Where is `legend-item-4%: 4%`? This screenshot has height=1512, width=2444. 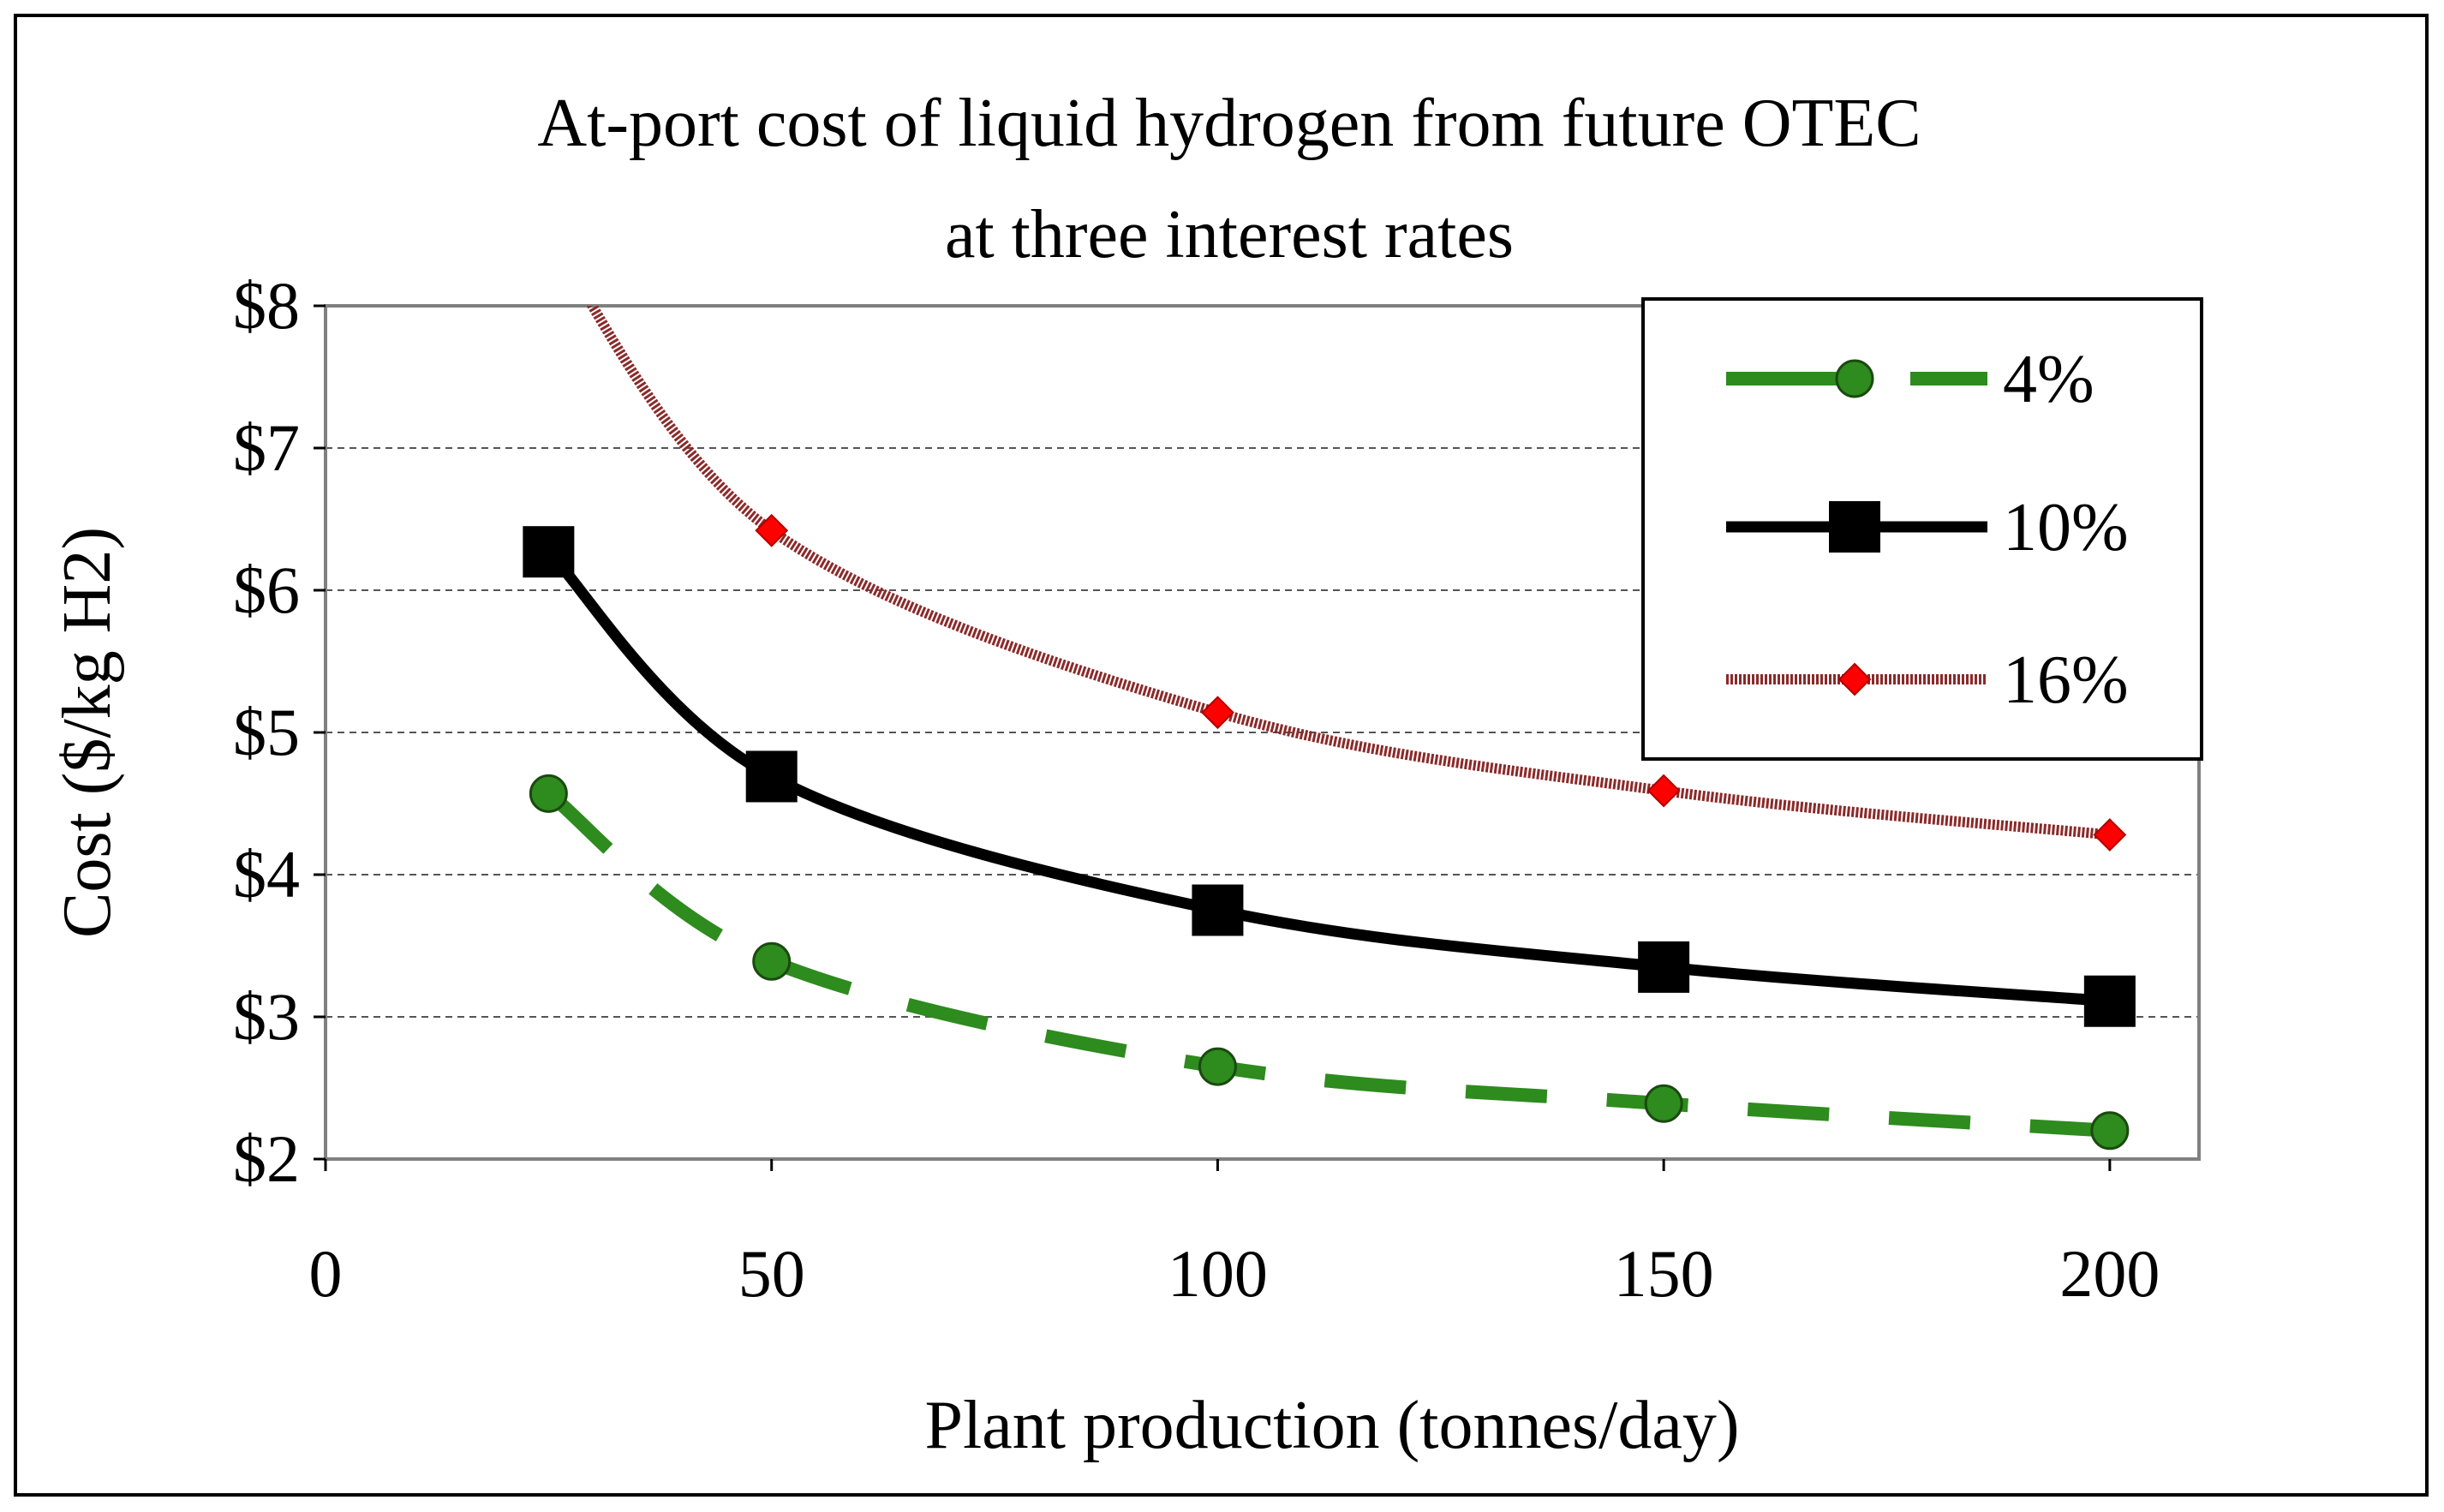
legend-item-4%: 4% is located at coordinates (1910, 379).